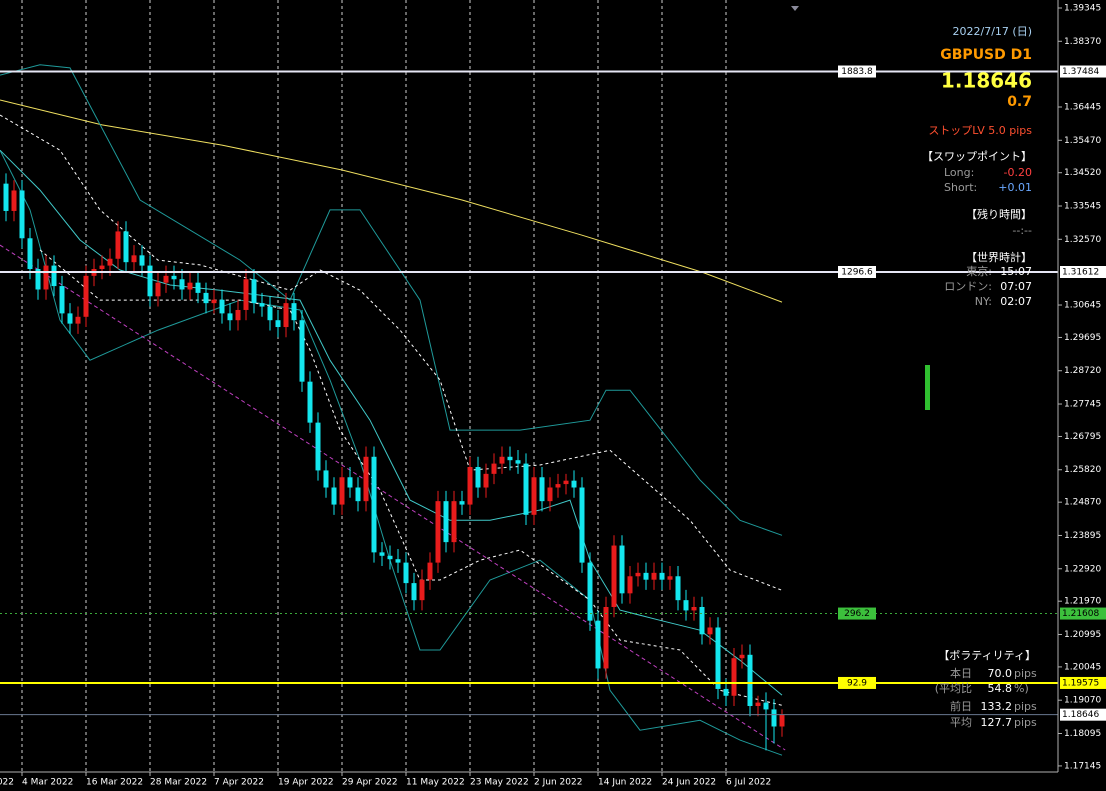 Image resolution: width=1106 pixels, height=791 pixels. I want to click on y-tick-label: 1.22920, so click(1082, 569).